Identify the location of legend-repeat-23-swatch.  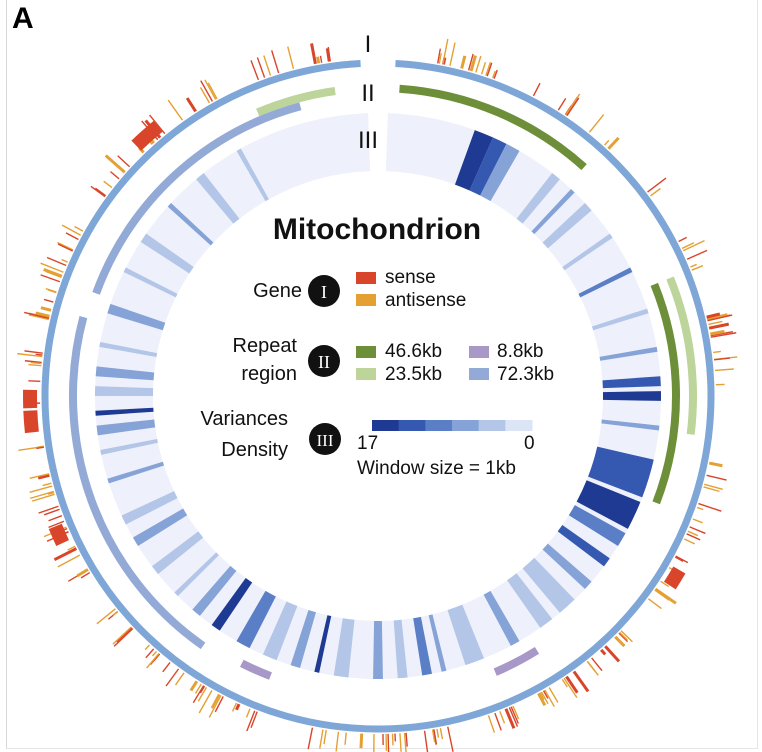
(366, 374).